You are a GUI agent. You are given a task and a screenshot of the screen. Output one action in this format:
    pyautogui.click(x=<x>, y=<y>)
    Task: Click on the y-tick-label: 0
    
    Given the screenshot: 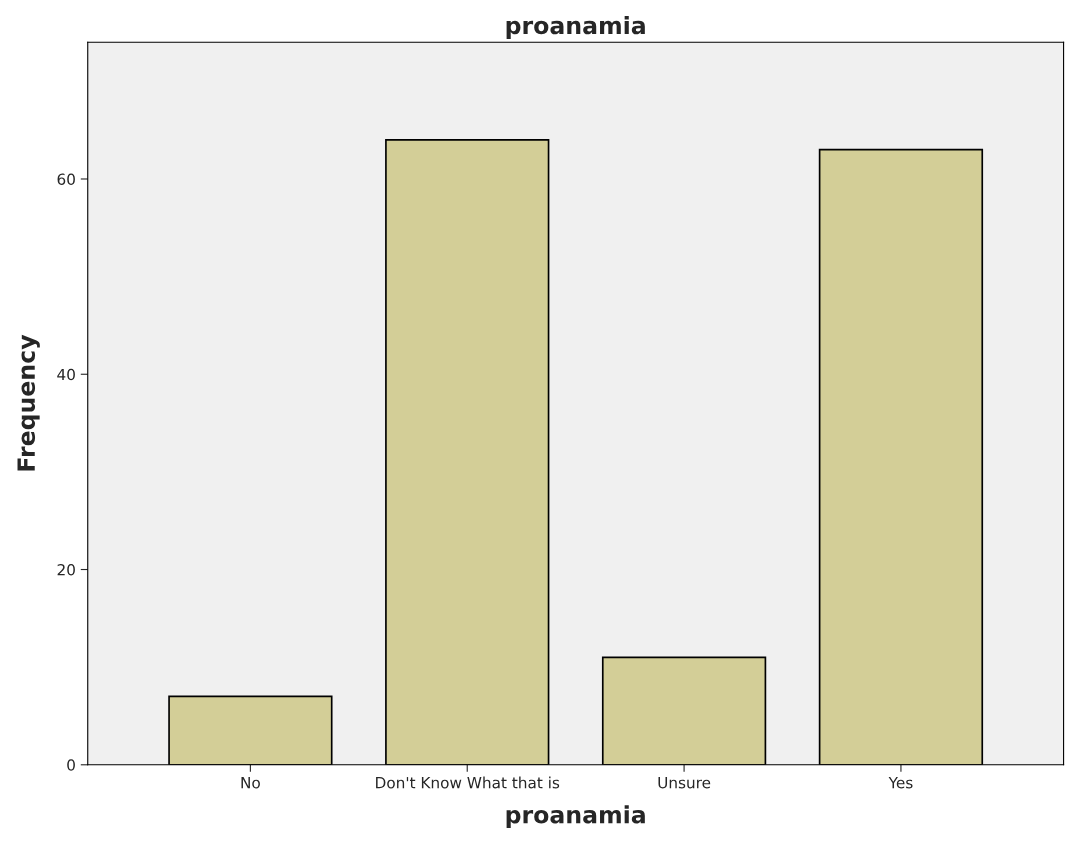 What is the action you would take?
    pyautogui.click(x=71, y=765)
    